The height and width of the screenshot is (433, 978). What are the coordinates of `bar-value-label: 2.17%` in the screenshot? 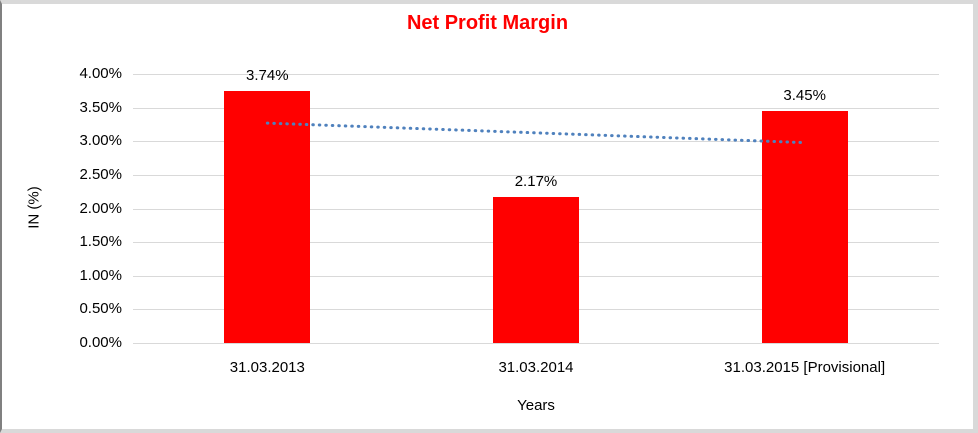 It's located at (536, 182).